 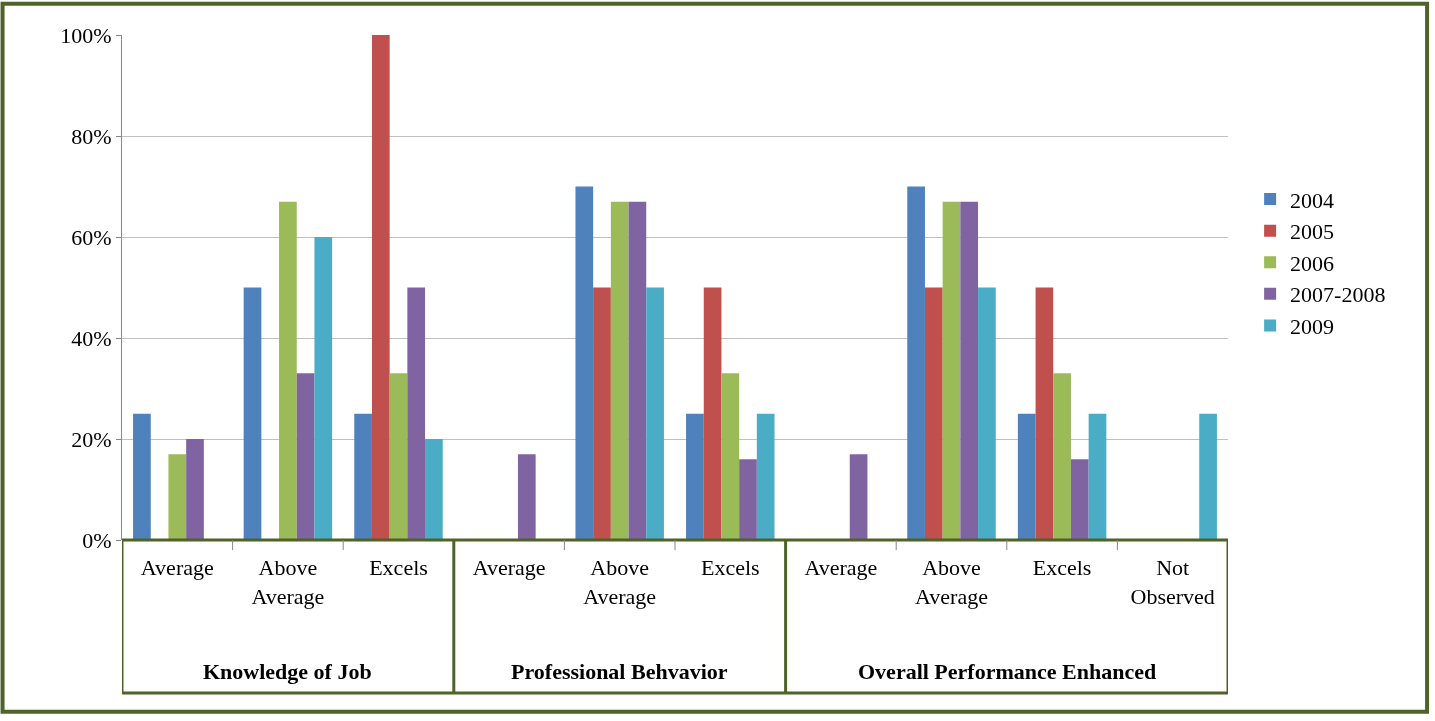 What do you see at coordinates (1312, 263) in the screenshot?
I see `legend-label: 2006` at bounding box center [1312, 263].